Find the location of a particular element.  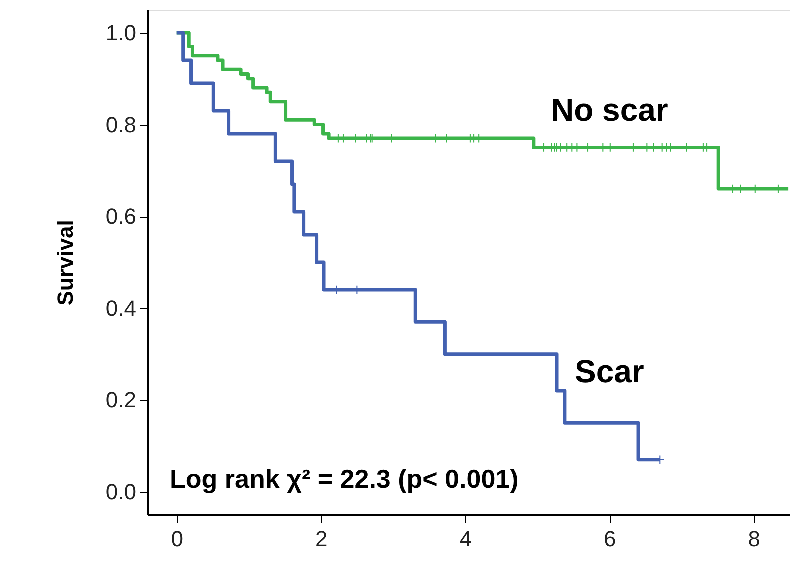

y-tick-label: 0.0 is located at coordinates (121, 492).